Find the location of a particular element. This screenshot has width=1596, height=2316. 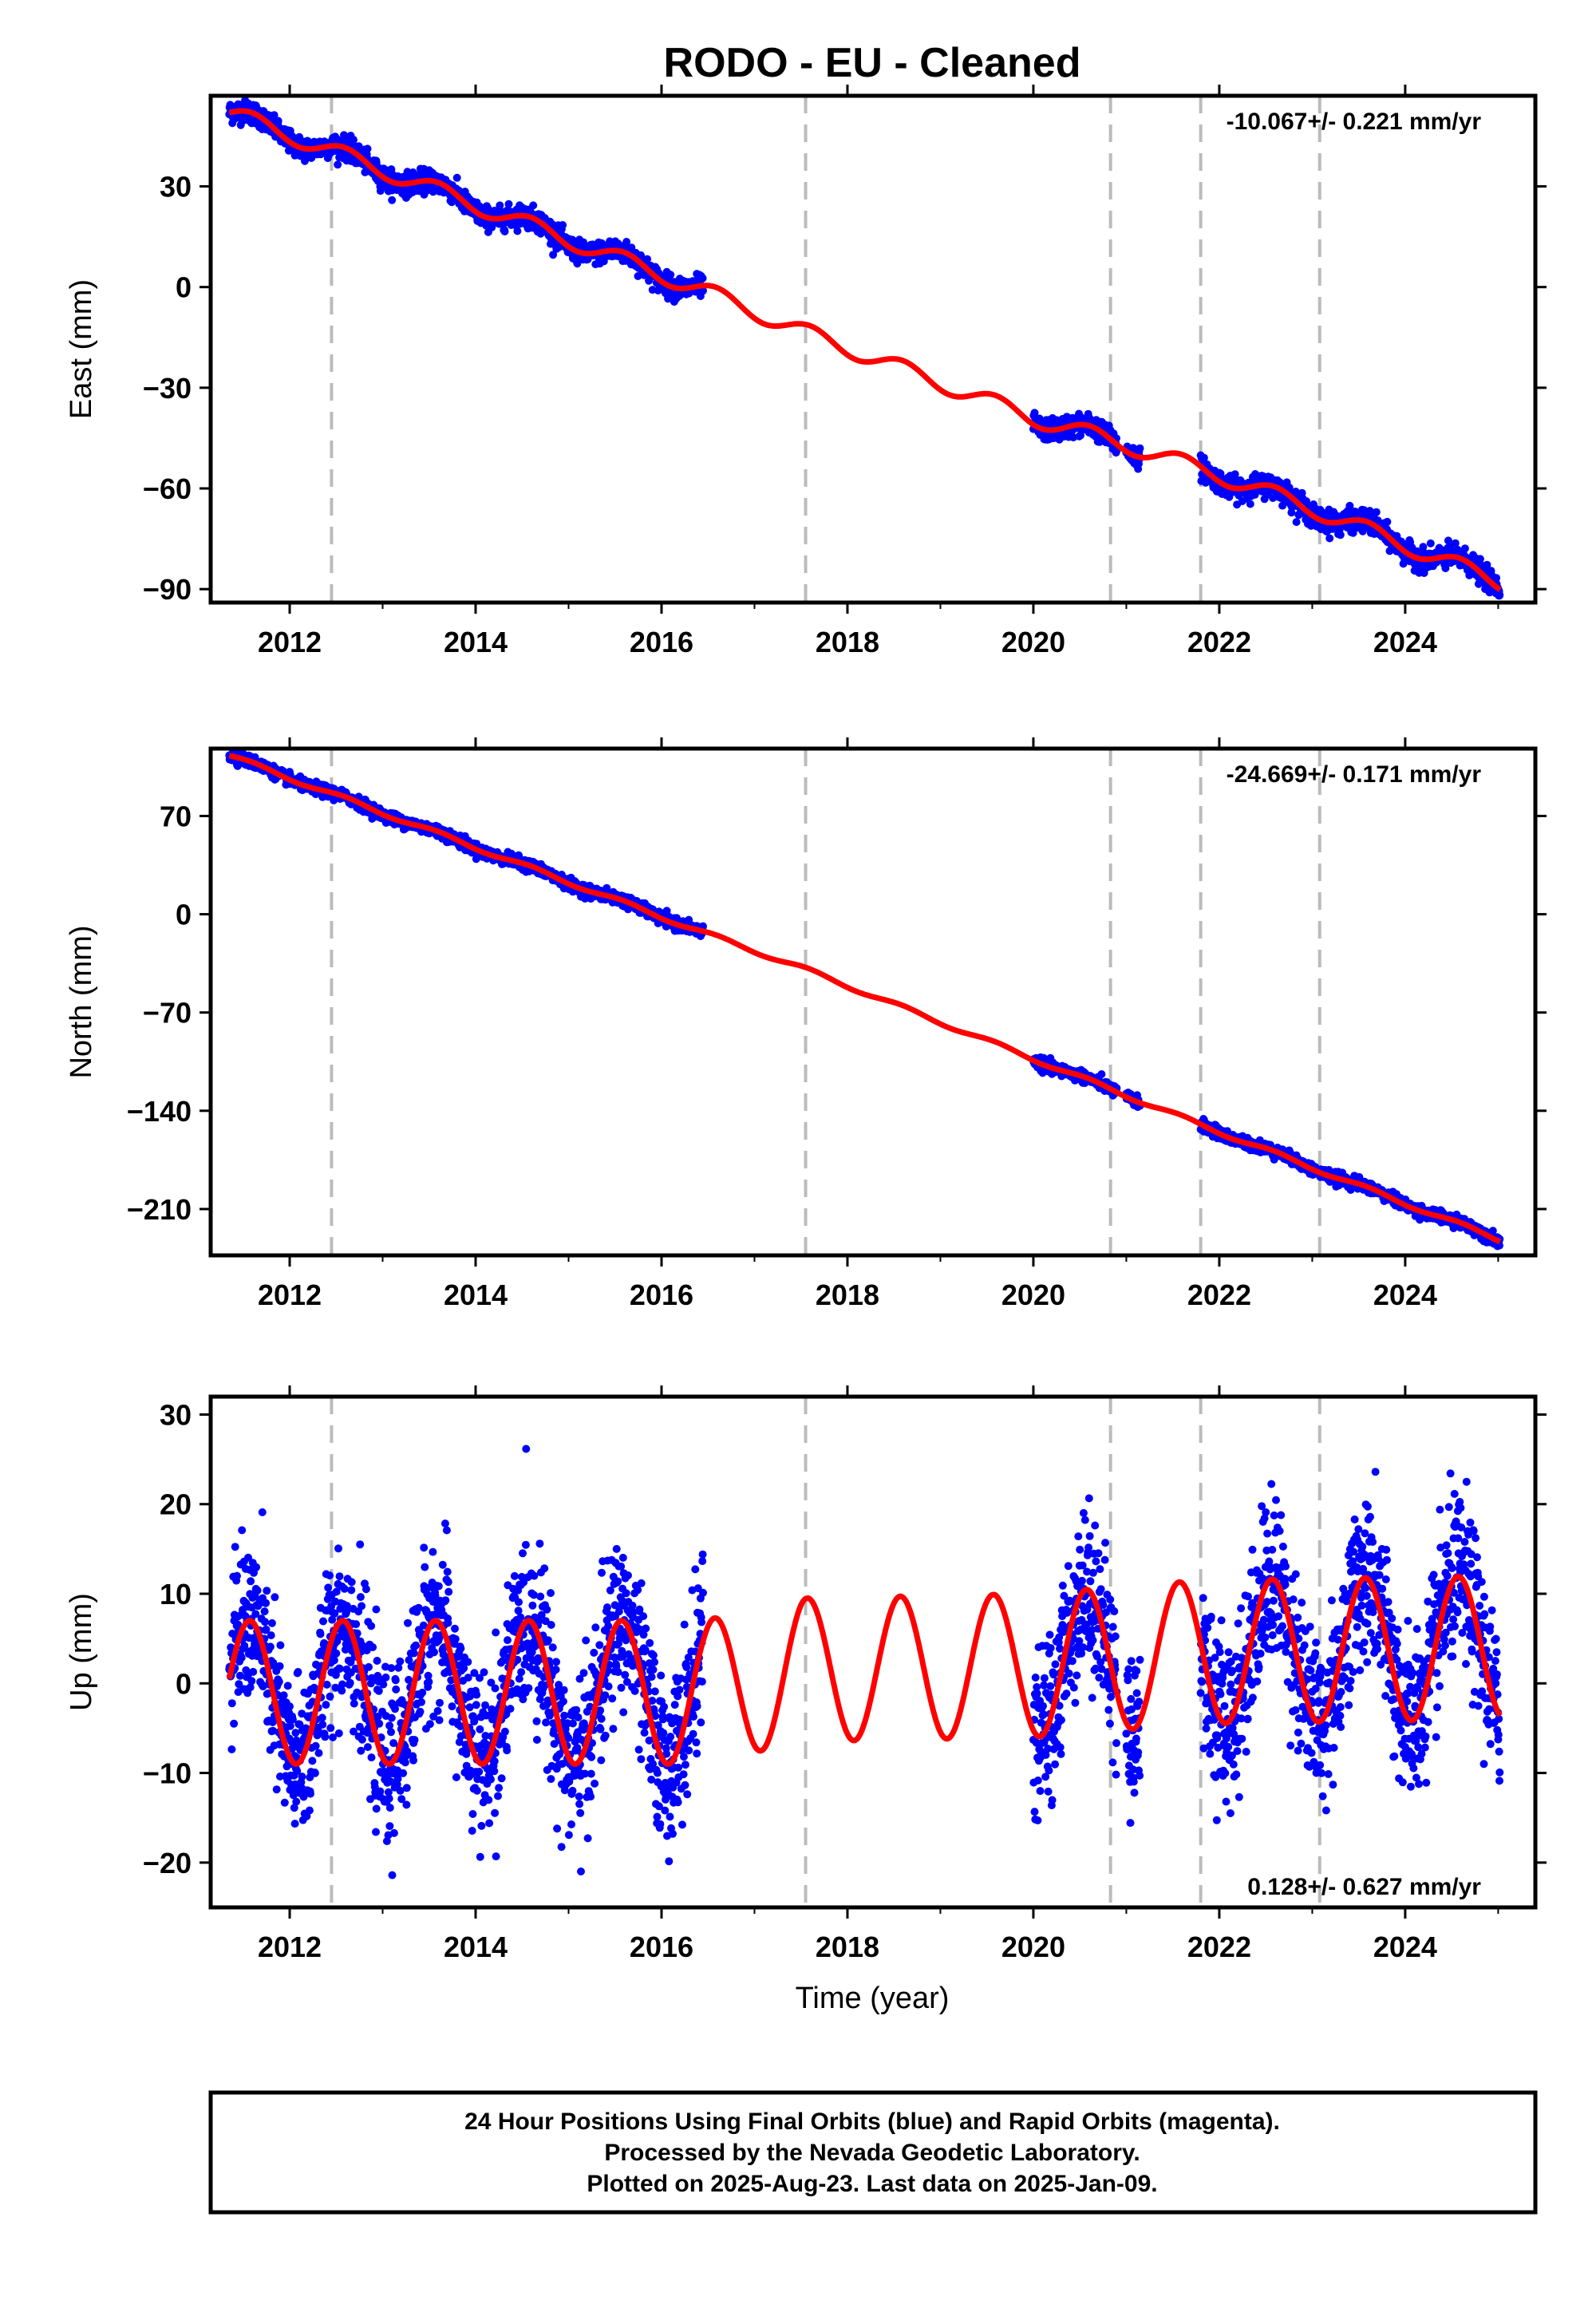

east-y-axis-label: East (mm) is located at coordinates (81, 349).